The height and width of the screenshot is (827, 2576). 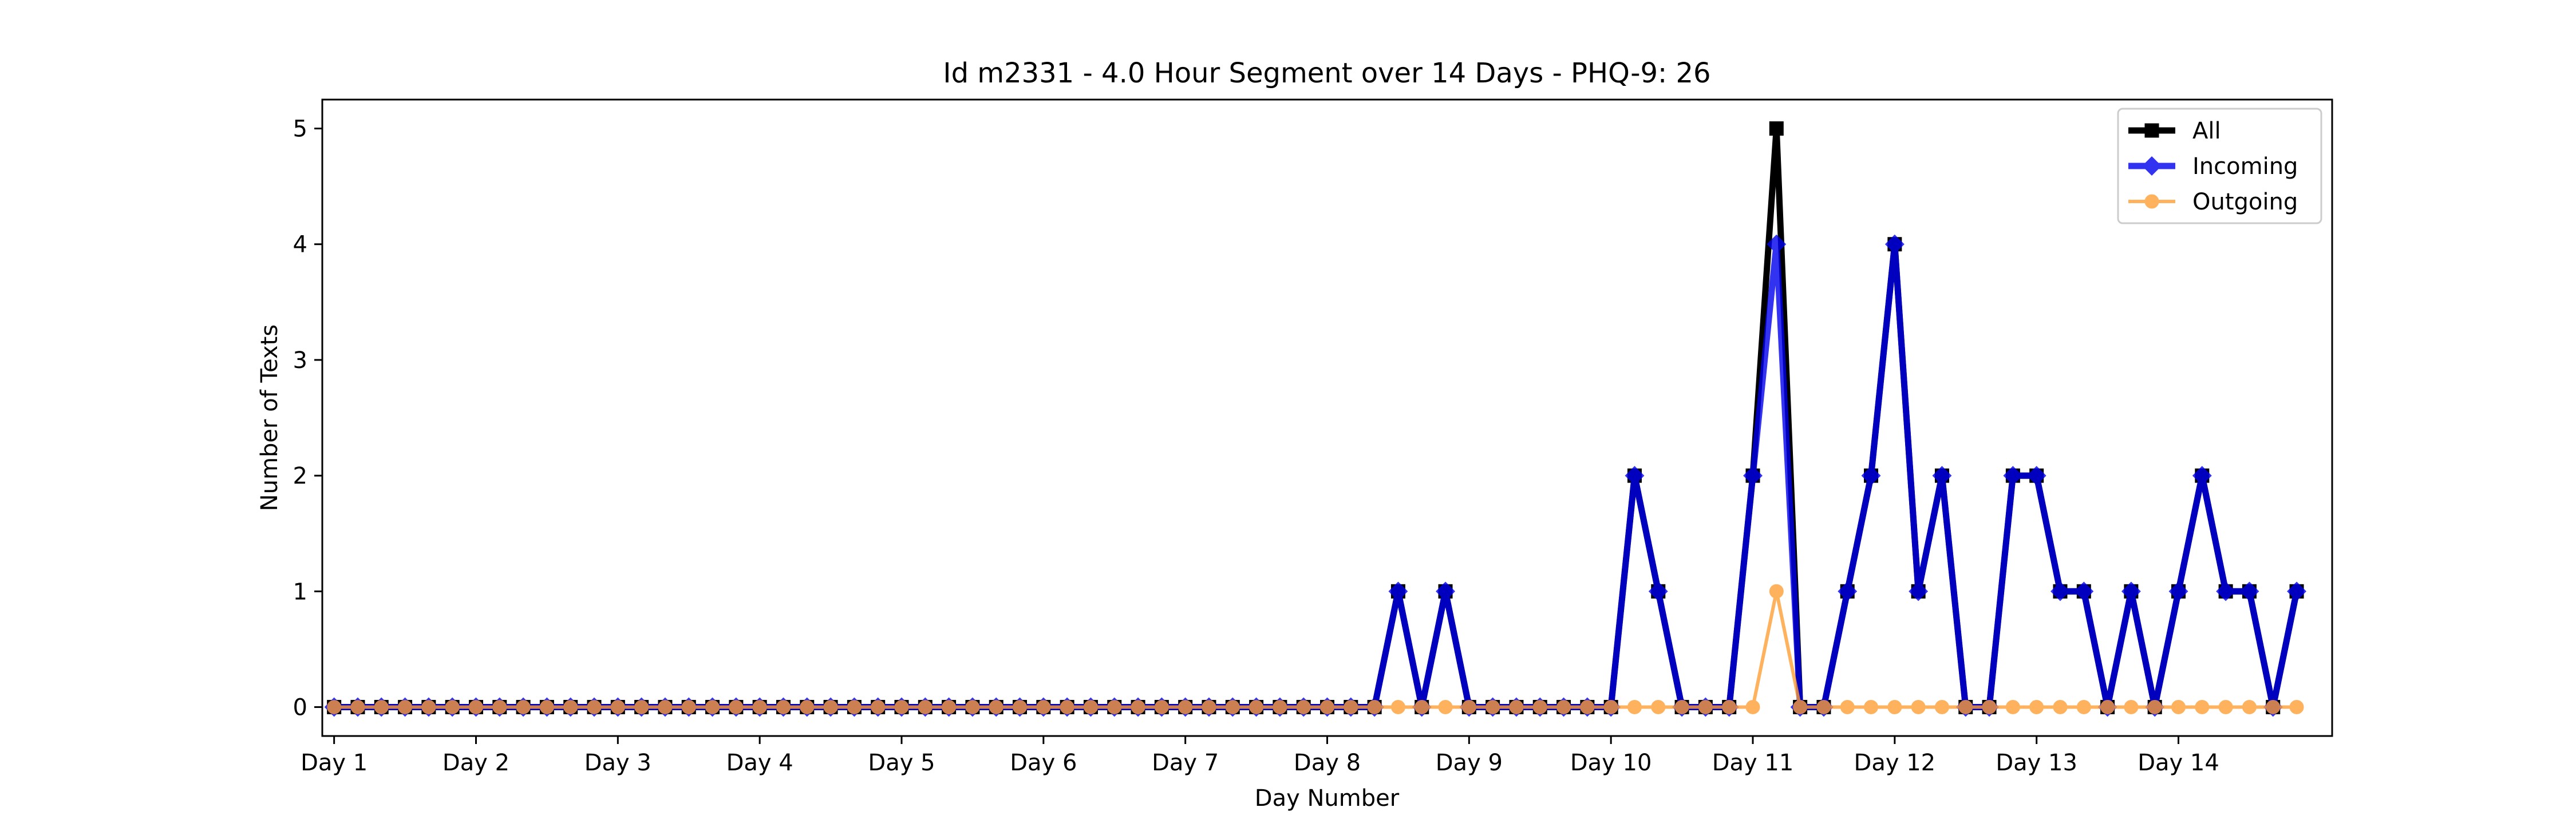 I want to click on x-tick-label: Day 12, so click(x=1895, y=763).